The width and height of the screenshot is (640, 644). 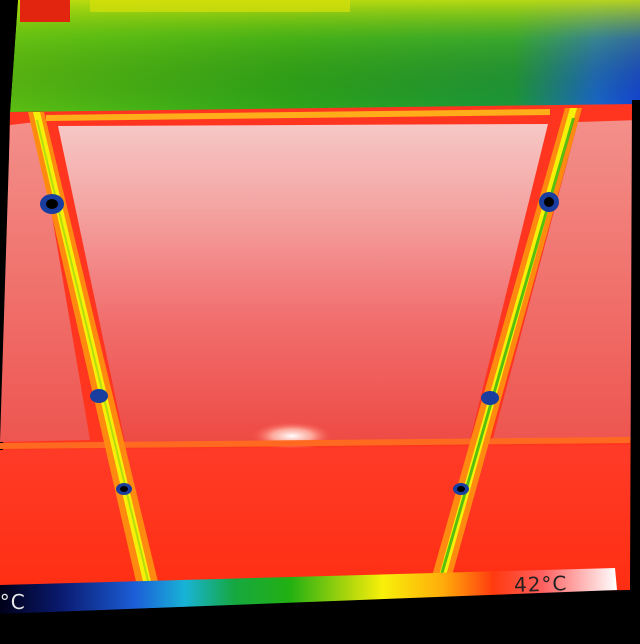 What do you see at coordinates (566, 281) in the screenshot?
I see `right-panel` at bounding box center [566, 281].